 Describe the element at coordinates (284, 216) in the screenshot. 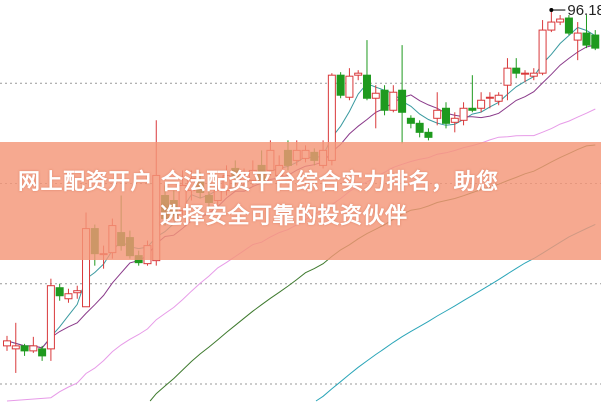

I see `headline-line-2: 选择安全可靠的投资伙伴` at that location.